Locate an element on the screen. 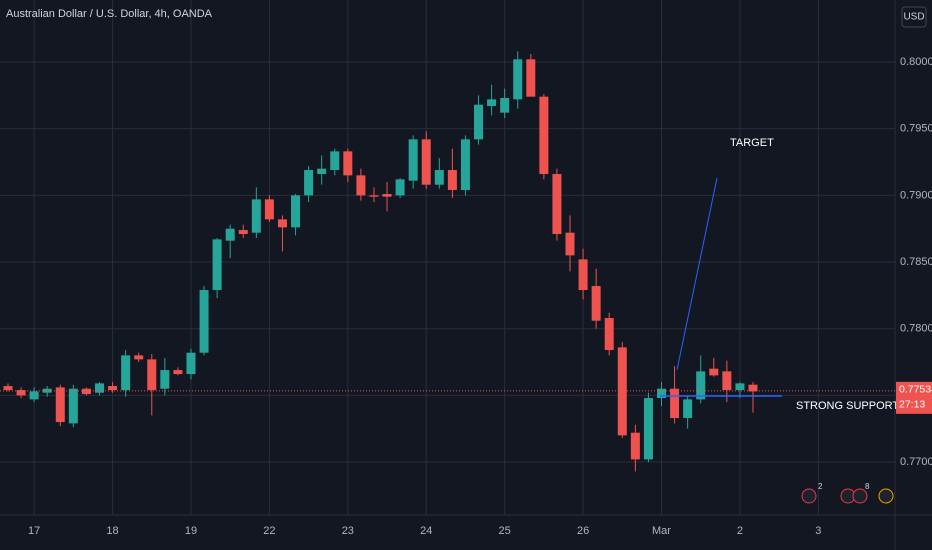 Image resolution: width=932 pixels, height=550 pixels. event-count: 8 is located at coordinates (867, 486).